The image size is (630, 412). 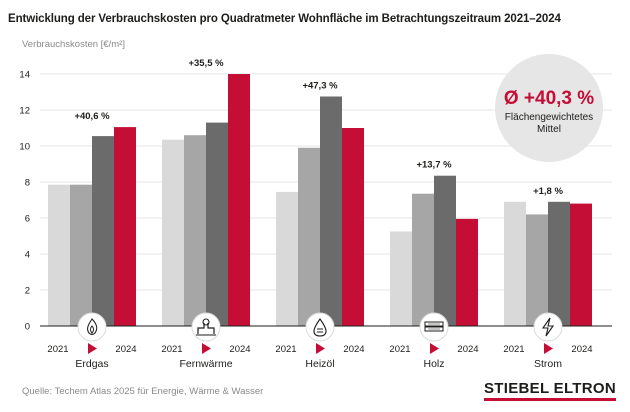 I want to click on pipe-icon, so click(x=206, y=327).